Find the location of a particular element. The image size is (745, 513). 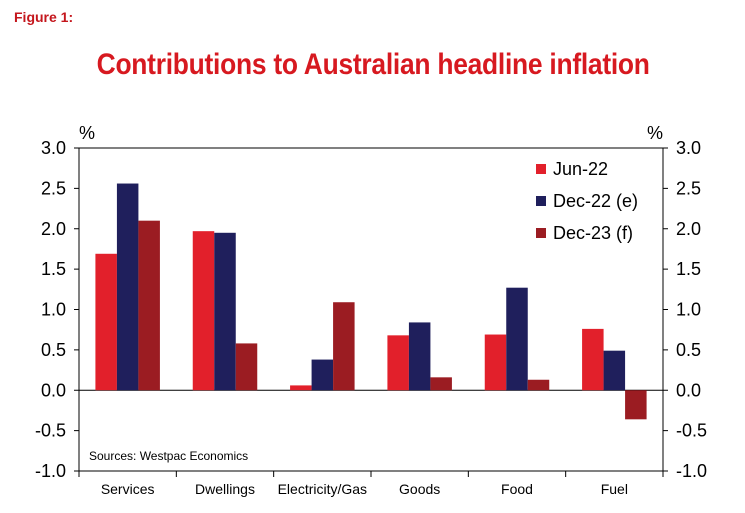

x-tick-label: Services is located at coordinates (128, 489).